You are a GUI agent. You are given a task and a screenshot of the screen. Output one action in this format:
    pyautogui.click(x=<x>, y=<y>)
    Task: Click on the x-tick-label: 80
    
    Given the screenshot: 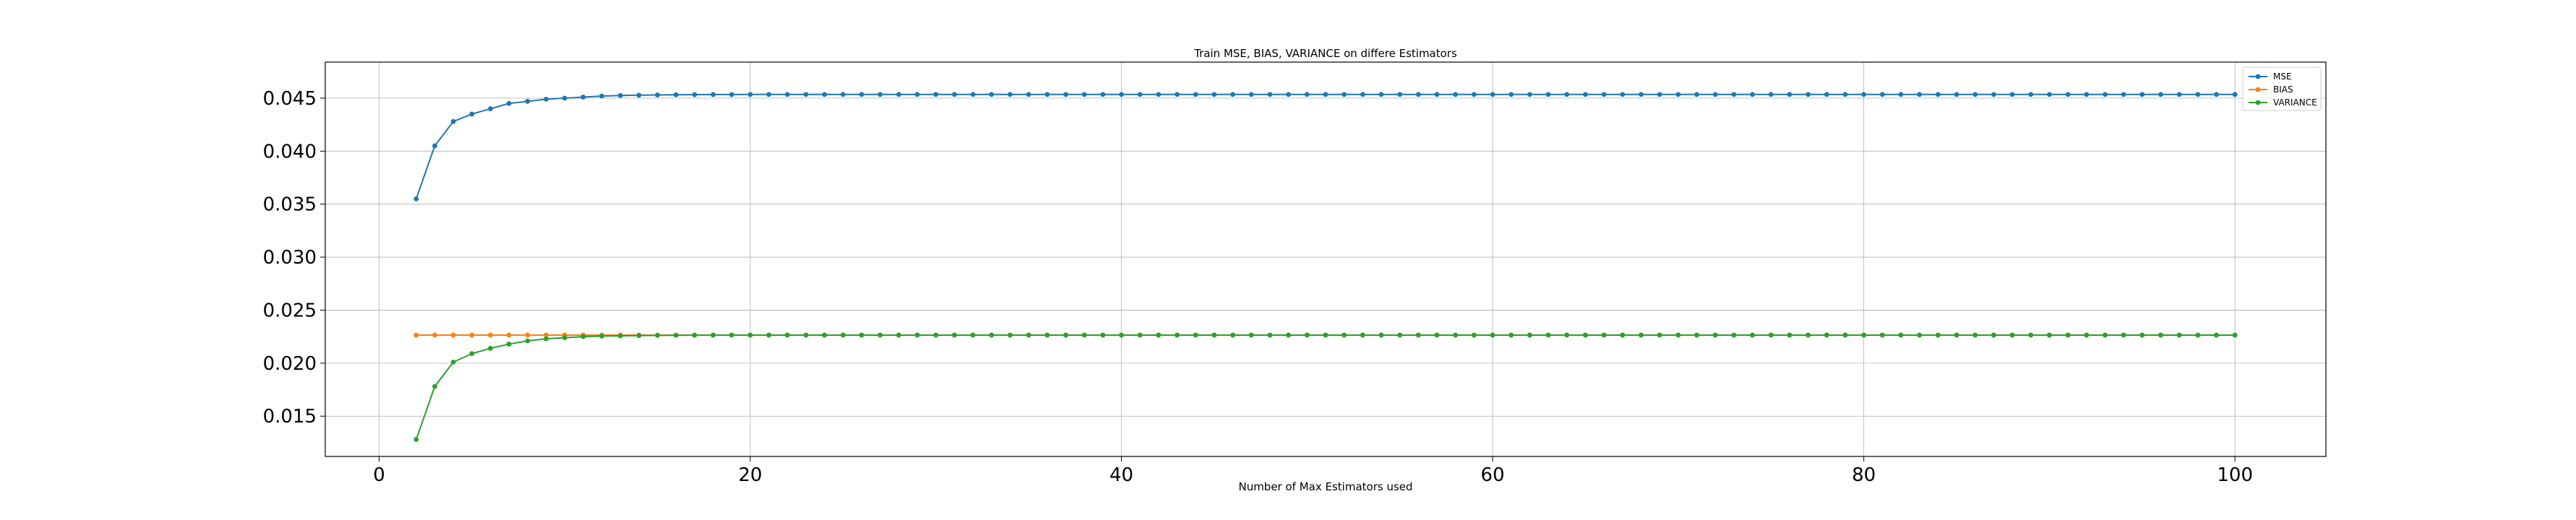 What is the action you would take?
    pyautogui.click(x=1864, y=475)
    